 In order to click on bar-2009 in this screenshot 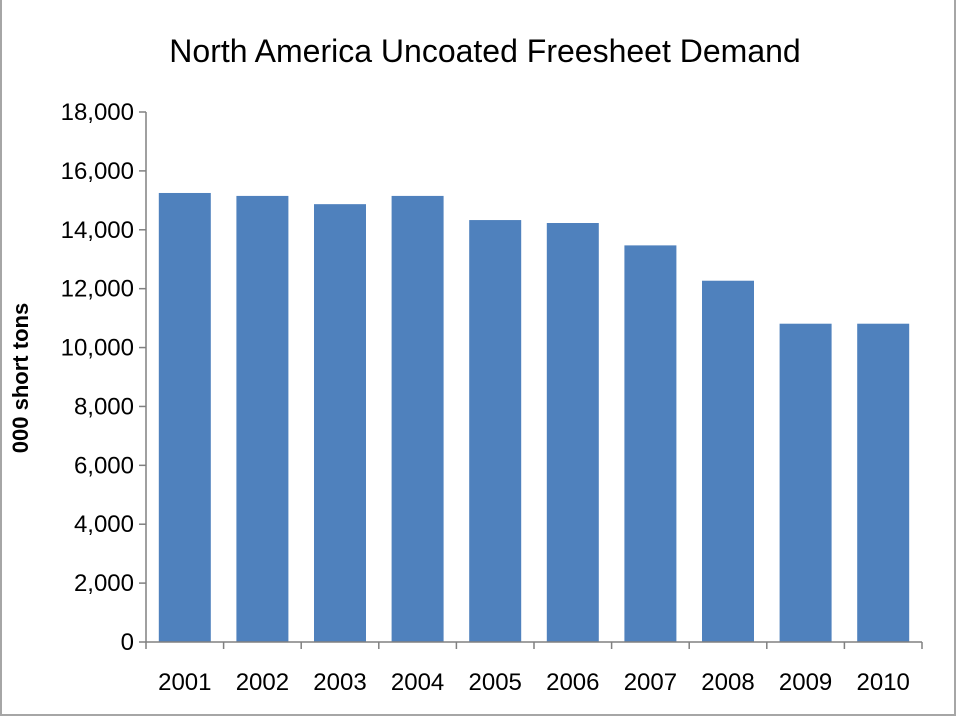, I will do `click(805, 482)`.